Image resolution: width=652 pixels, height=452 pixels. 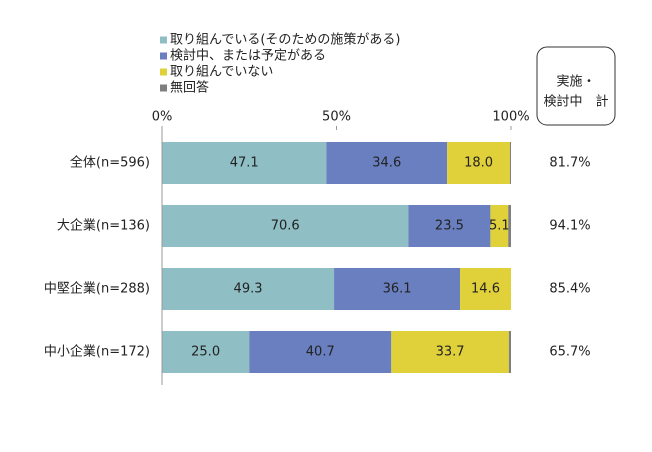 What do you see at coordinates (97, 289) in the screenshot?
I see `category-label: 中堅企業(n=288)` at bounding box center [97, 289].